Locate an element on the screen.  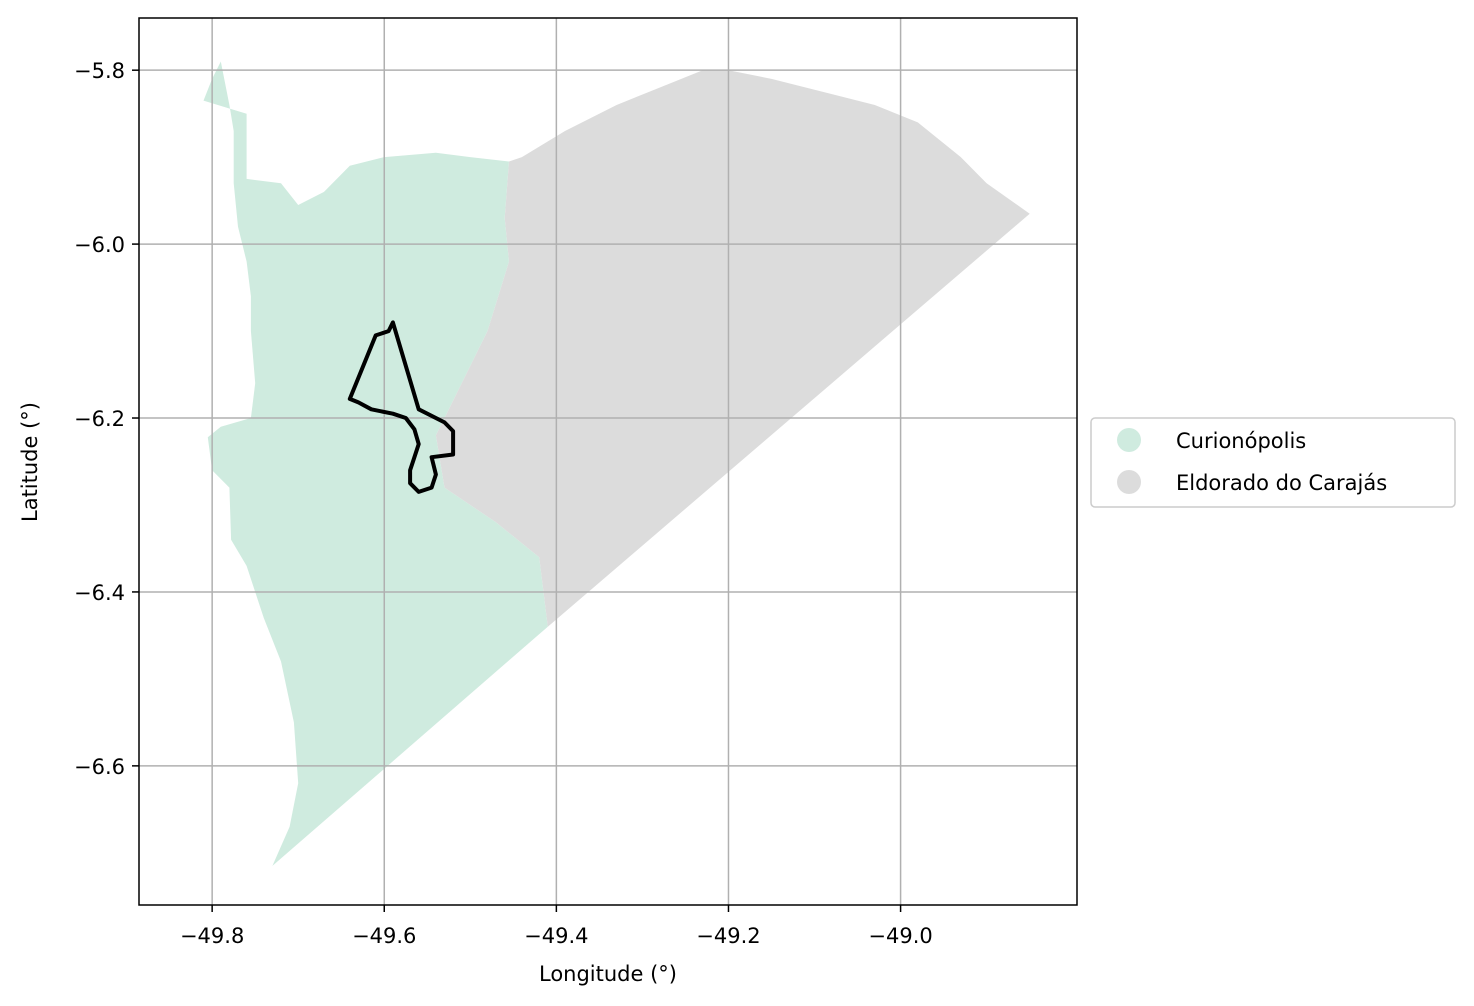
legend-label-eldorado-do-carajas: Eldorado do Carajás is located at coordinates (1281, 483).